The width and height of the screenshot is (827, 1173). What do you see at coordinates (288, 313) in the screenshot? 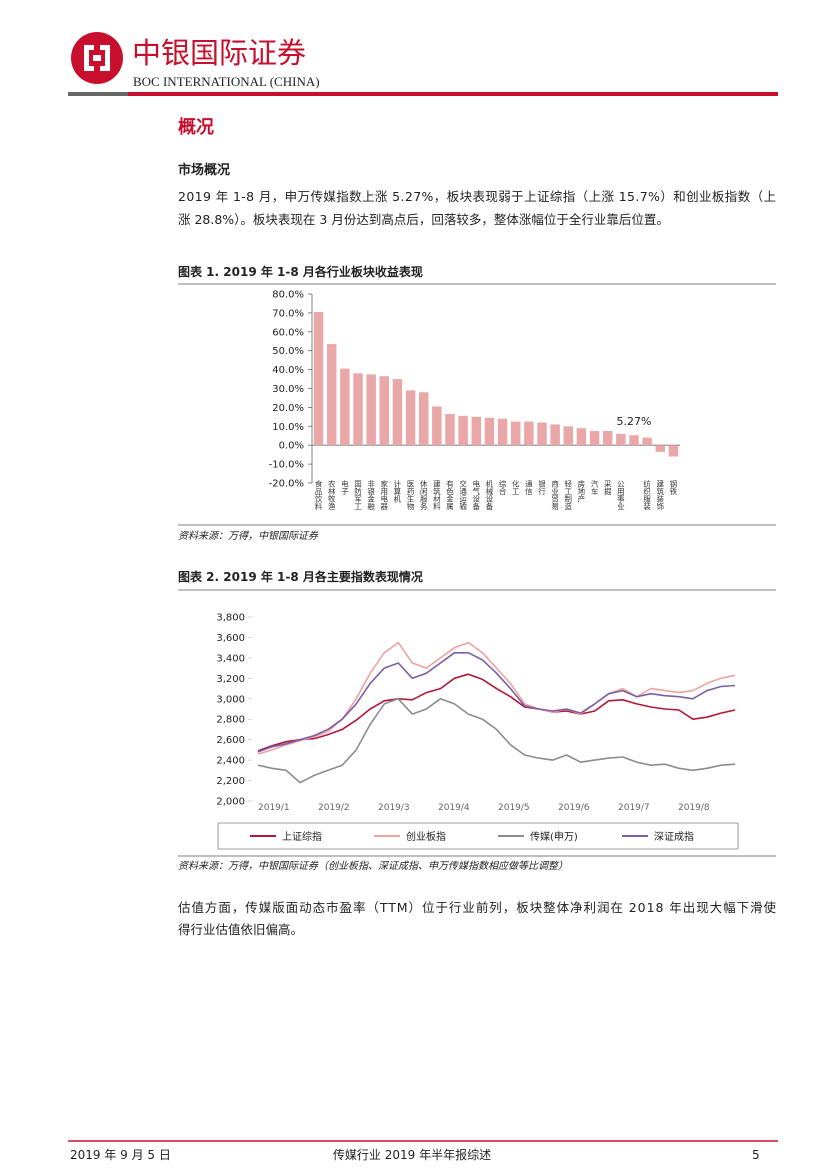
I see `y-tick-label: 70.0%` at bounding box center [288, 313].